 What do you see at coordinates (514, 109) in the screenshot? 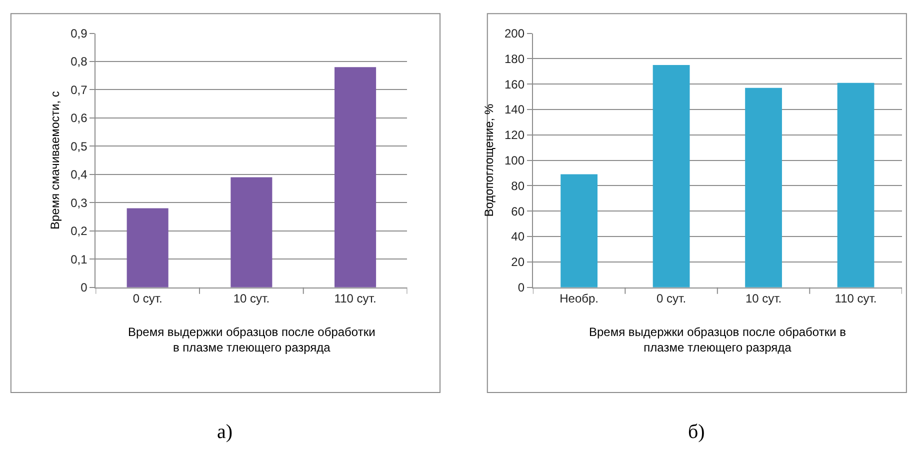
I see `y-tick-label: 140` at bounding box center [514, 109].